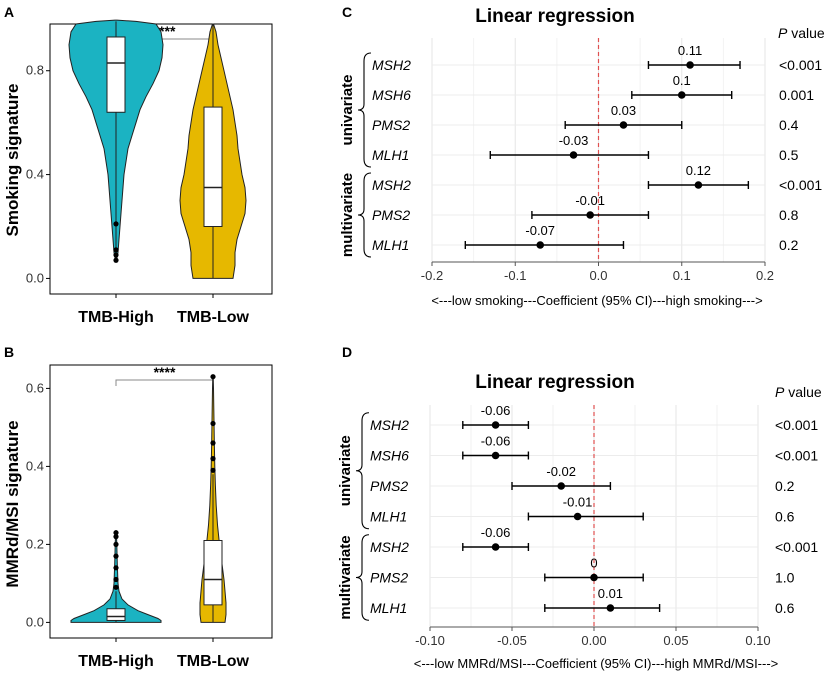 Image resolution: width=829 pixels, height=692 pixels. I want to click on p-value: 0.001, so click(796, 95).